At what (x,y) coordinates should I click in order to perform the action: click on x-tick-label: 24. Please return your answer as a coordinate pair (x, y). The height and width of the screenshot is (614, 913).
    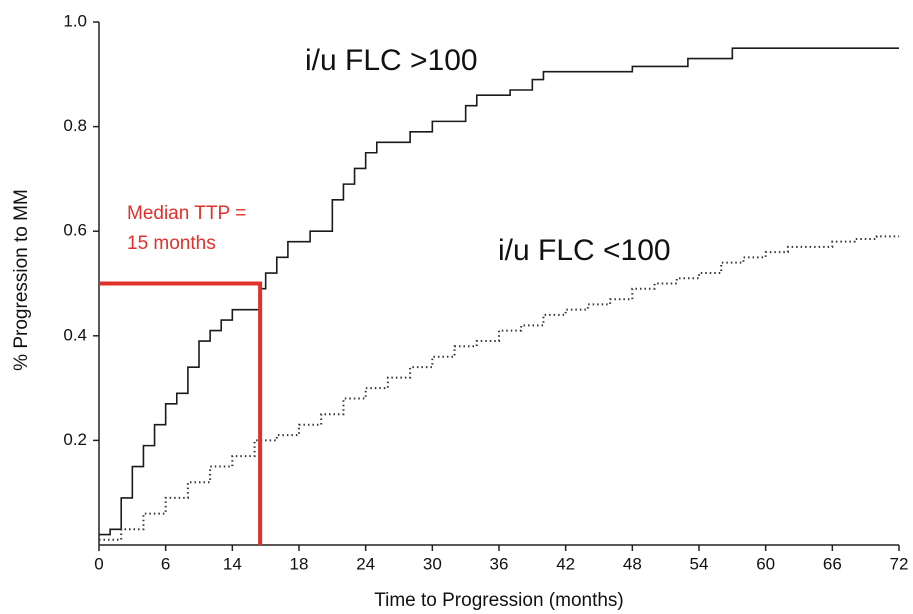
    Looking at the image, I should click on (365, 563).